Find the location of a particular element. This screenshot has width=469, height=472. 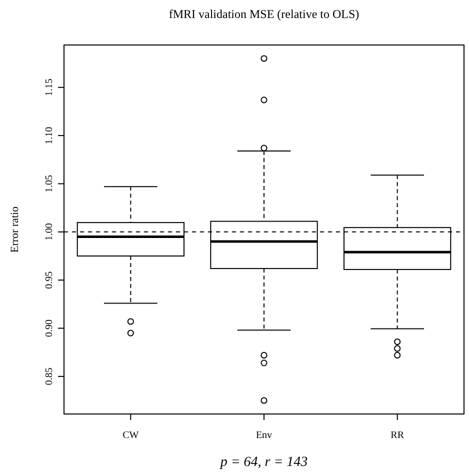

x-tick-label: Env is located at coordinates (264, 435).